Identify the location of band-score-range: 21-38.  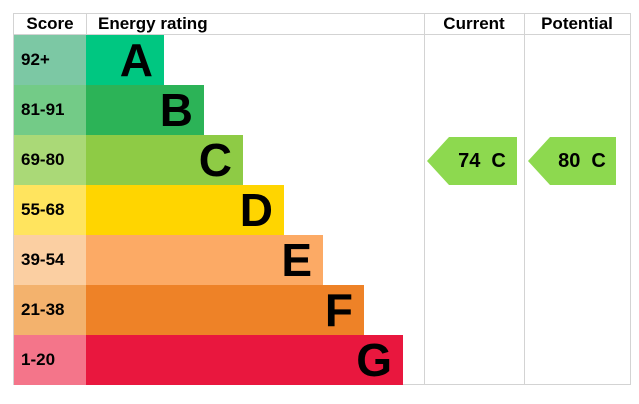
(50, 310).